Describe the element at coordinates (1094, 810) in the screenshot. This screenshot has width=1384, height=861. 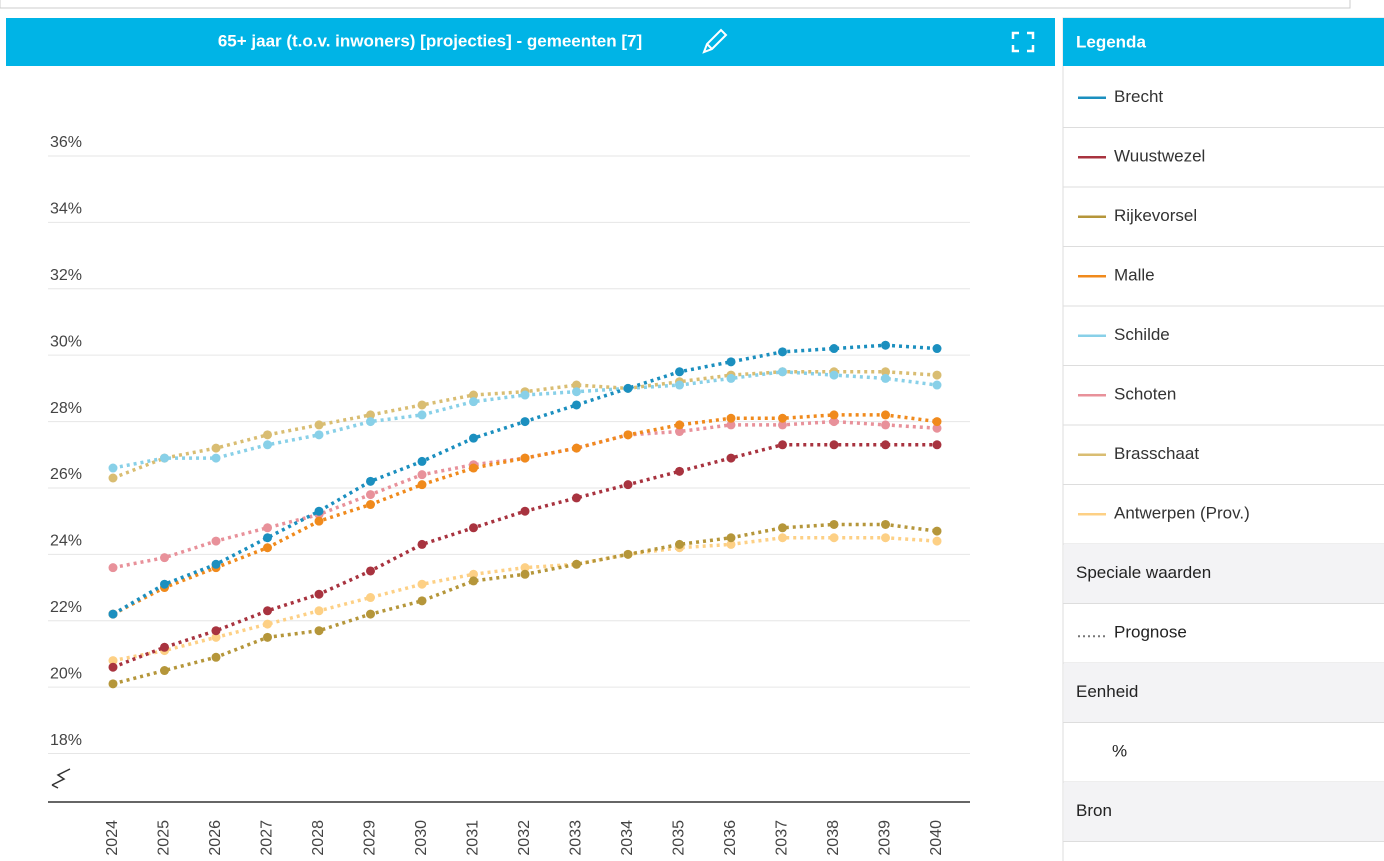
I see `legend-text: Bron` at that location.